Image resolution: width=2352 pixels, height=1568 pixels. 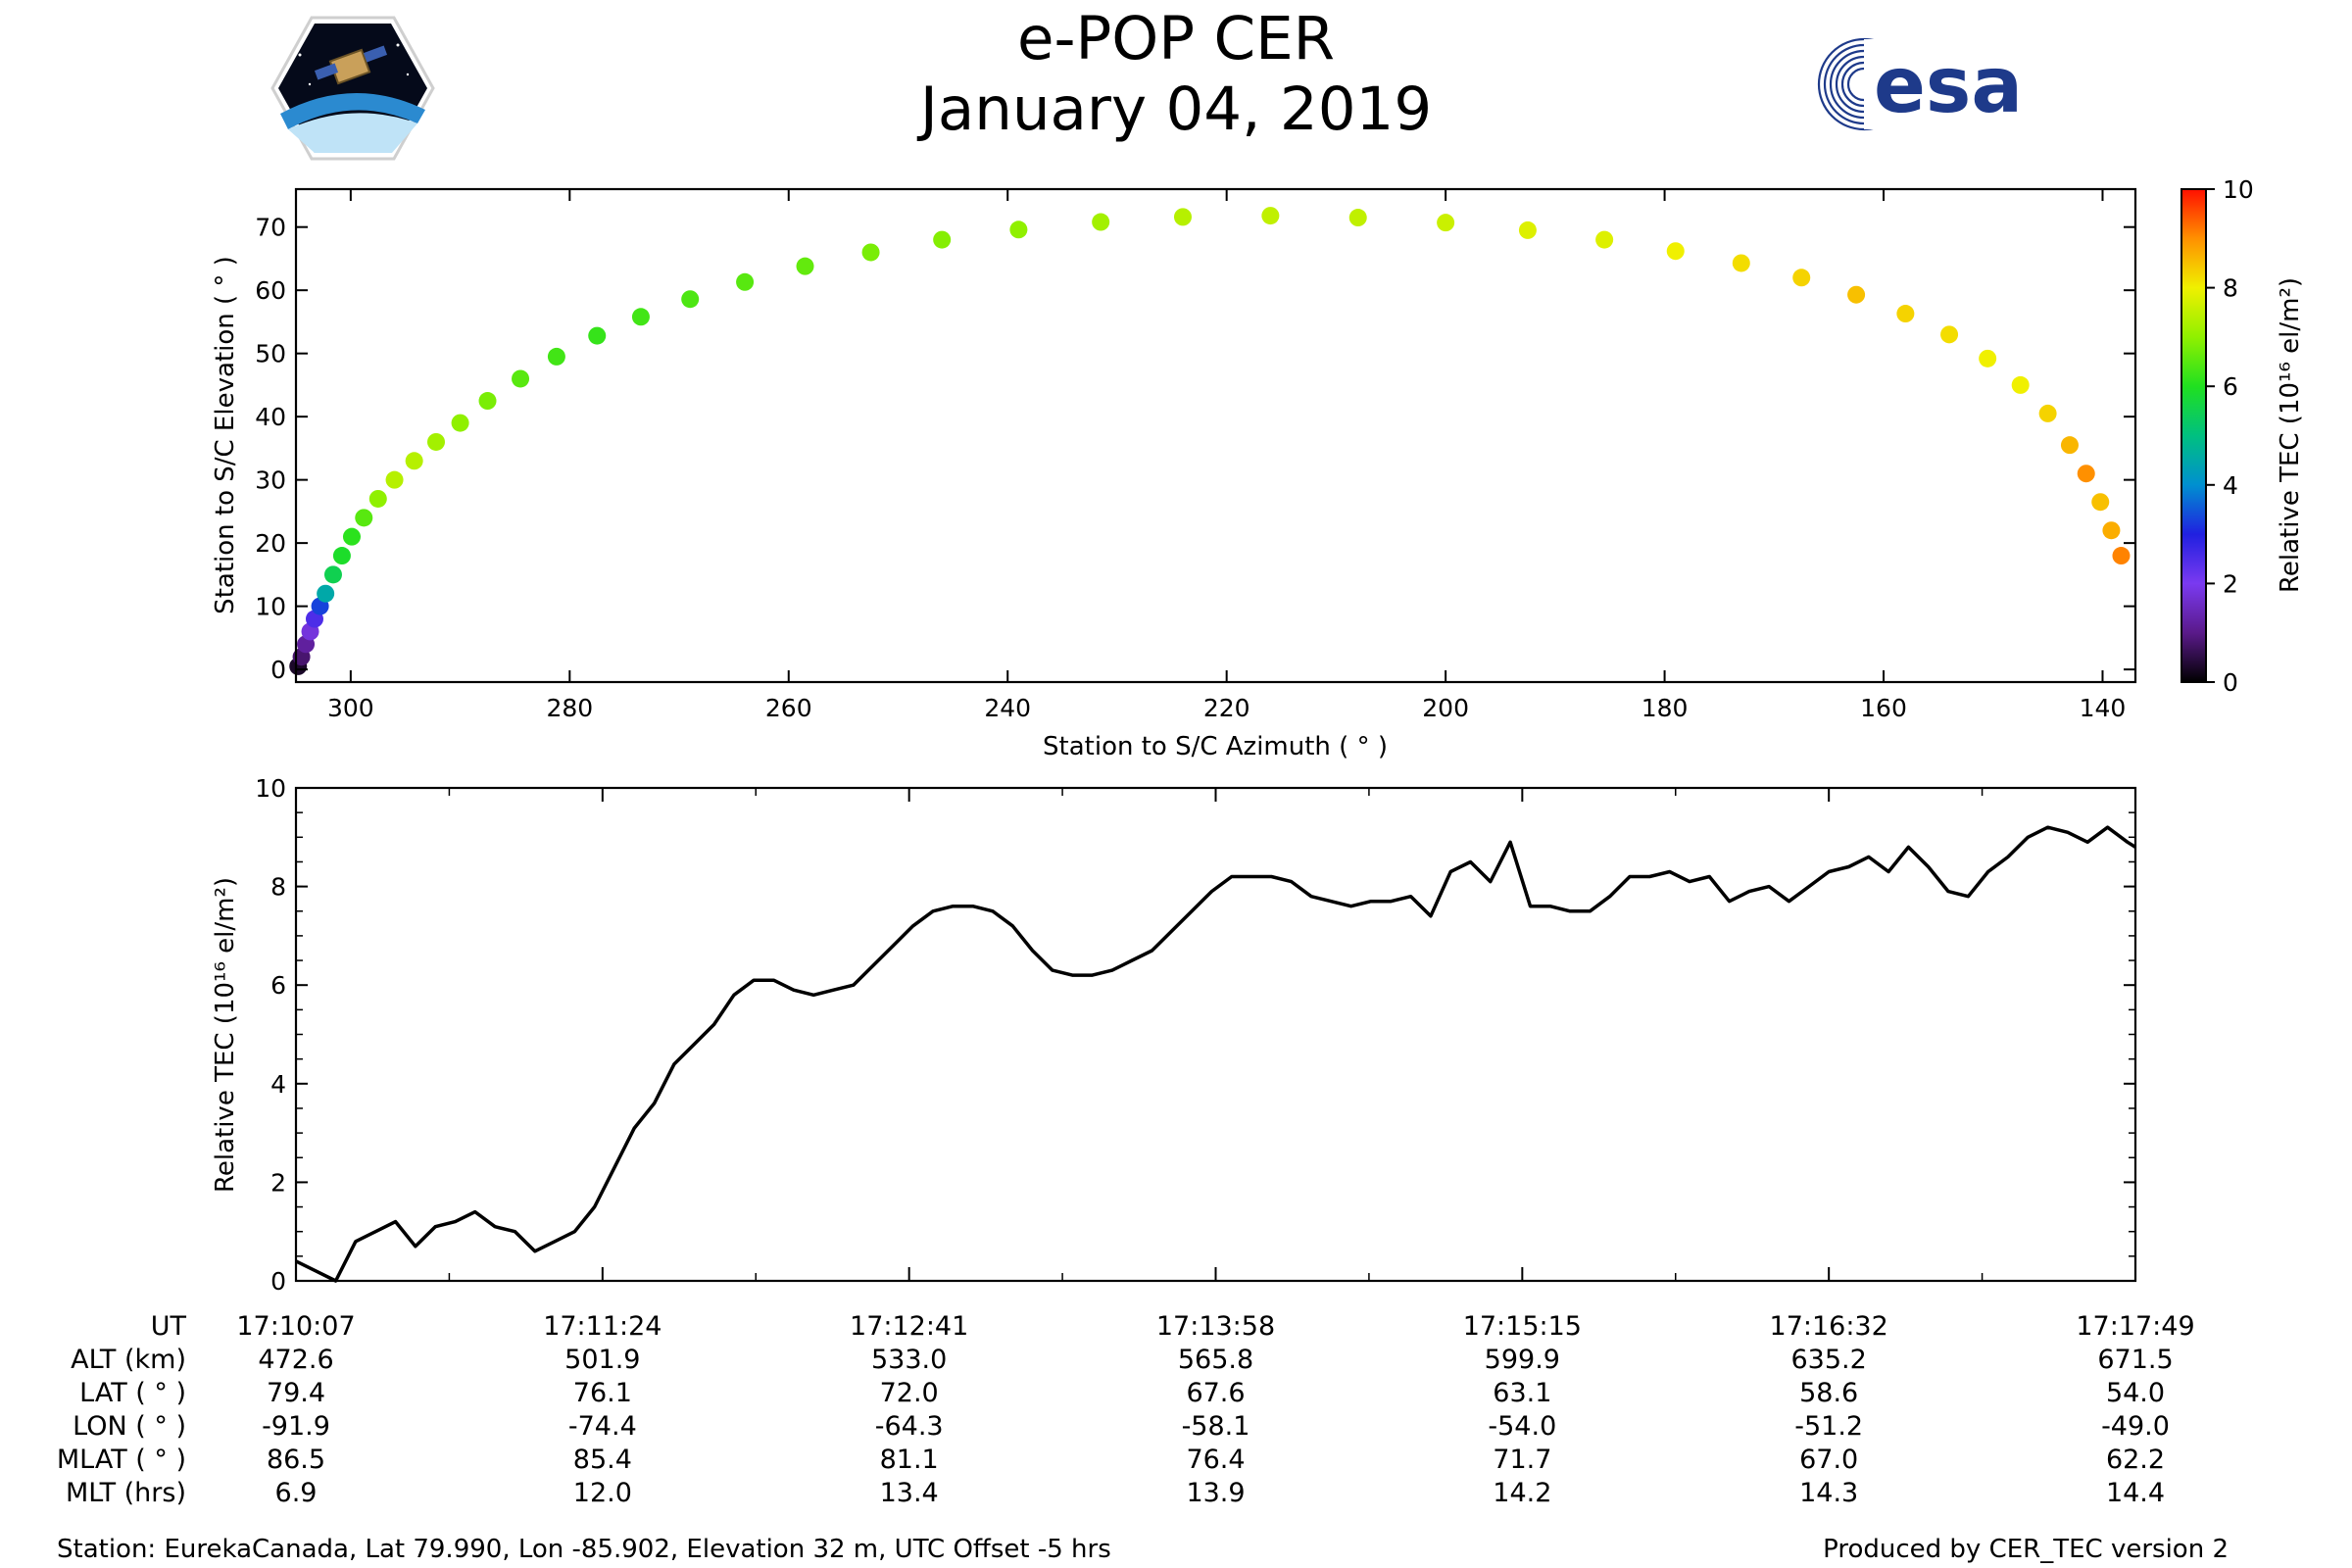 I want to click on tec-colorbar: 0 2 4 6 8 10 Relative TEC (10¹⁶ el/m²), so click(x=2242, y=436).